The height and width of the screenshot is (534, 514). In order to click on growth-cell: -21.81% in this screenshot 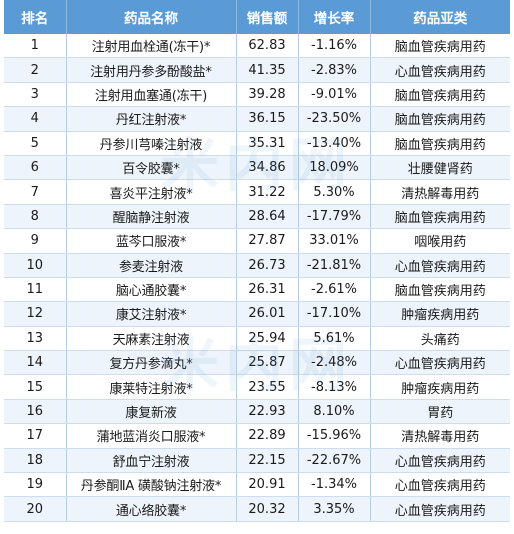, I will do `click(334, 265)`.